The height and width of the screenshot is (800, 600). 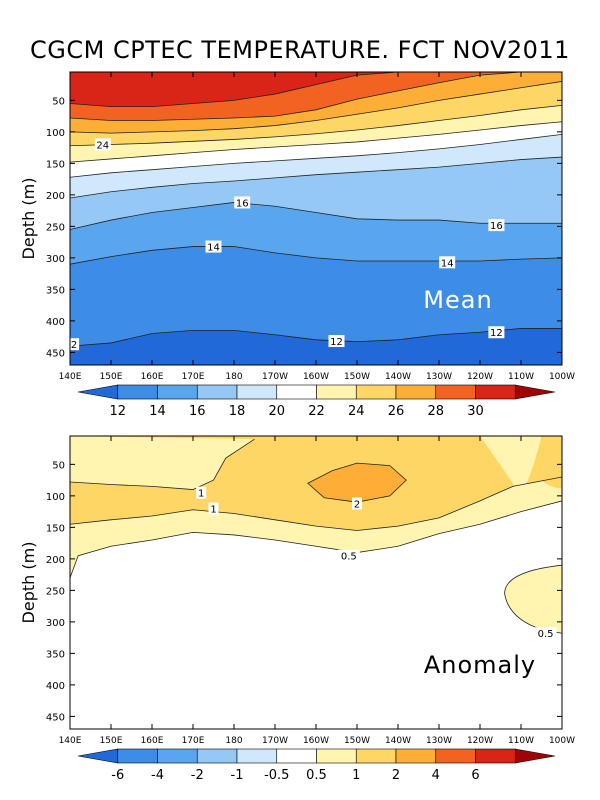 What do you see at coordinates (55, 717) in the screenshot?
I see `anomaly-y-tick-label: 450` at bounding box center [55, 717].